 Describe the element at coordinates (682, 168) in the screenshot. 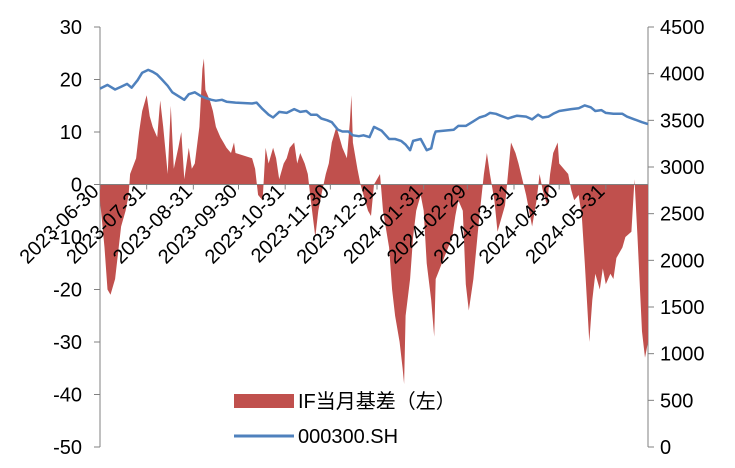

I see `right-tick-label: 3000` at that location.